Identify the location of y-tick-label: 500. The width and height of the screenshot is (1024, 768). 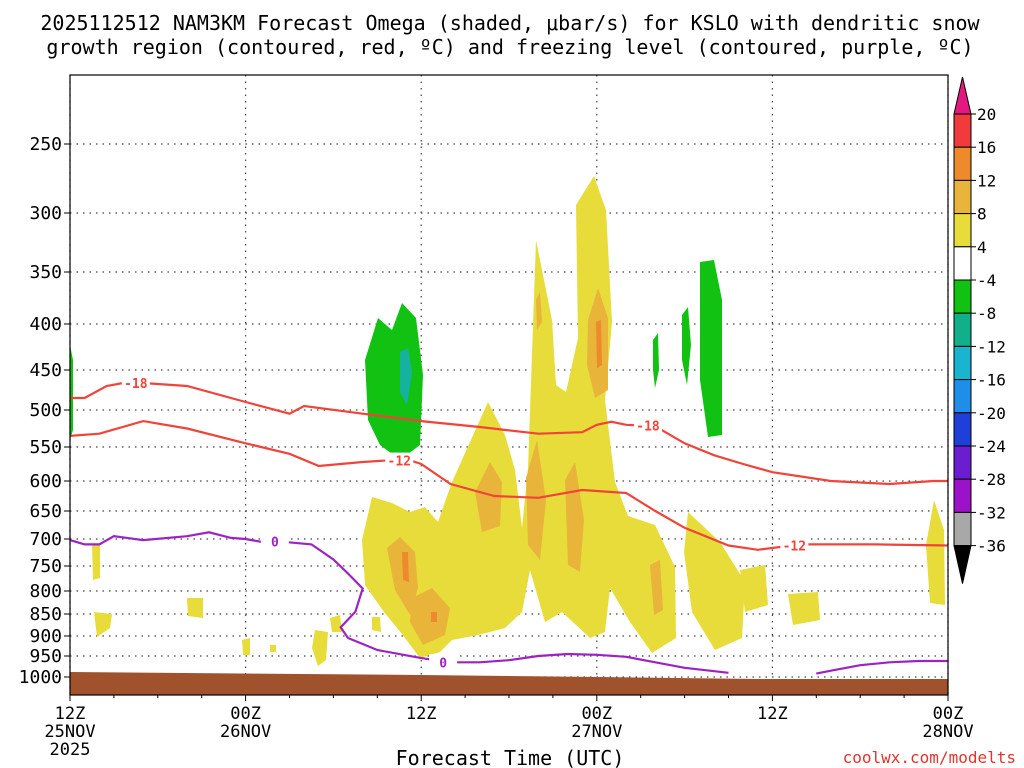
(45, 410).